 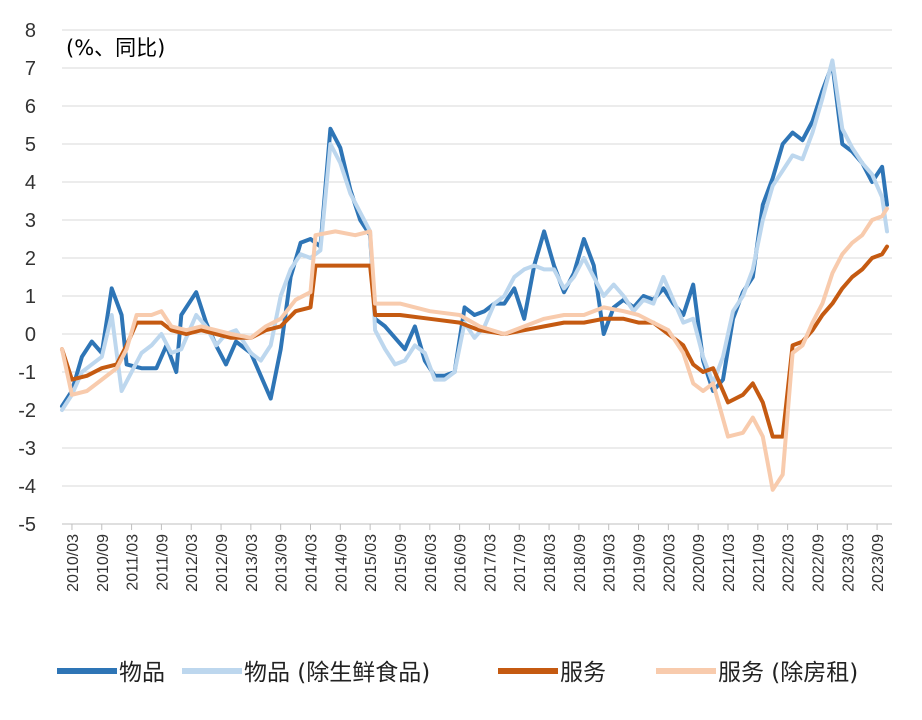 I want to click on x-tick-label: 2017/09, so click(x=520, y=563).